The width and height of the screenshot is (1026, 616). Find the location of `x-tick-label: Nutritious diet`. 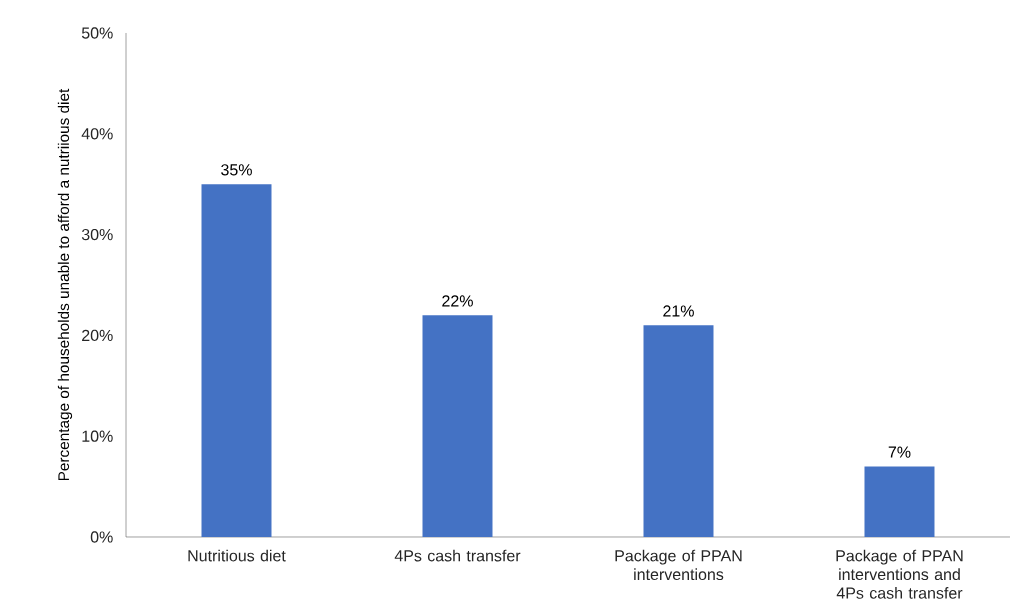

x-tick-label: Nutritious diet is located at coordinates (237, 555).